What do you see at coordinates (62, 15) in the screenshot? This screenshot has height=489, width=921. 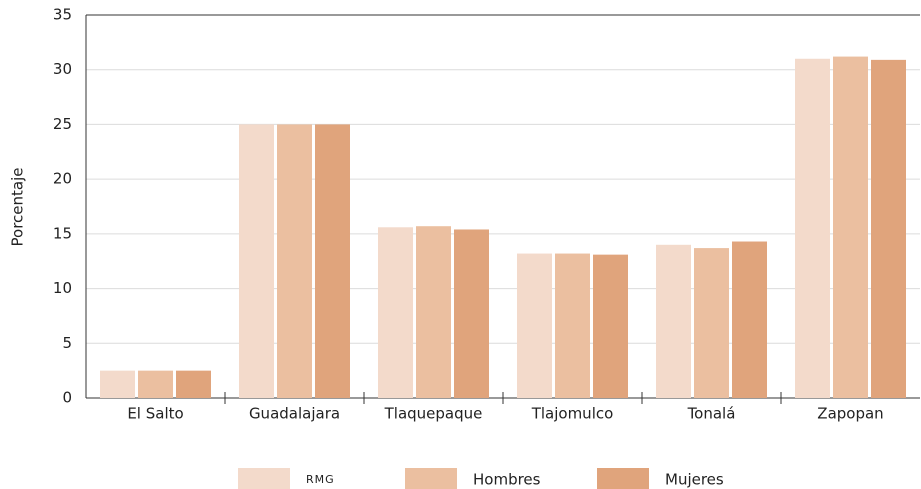 I see `y-tick-label: 35` at bounding box center [62, 15].